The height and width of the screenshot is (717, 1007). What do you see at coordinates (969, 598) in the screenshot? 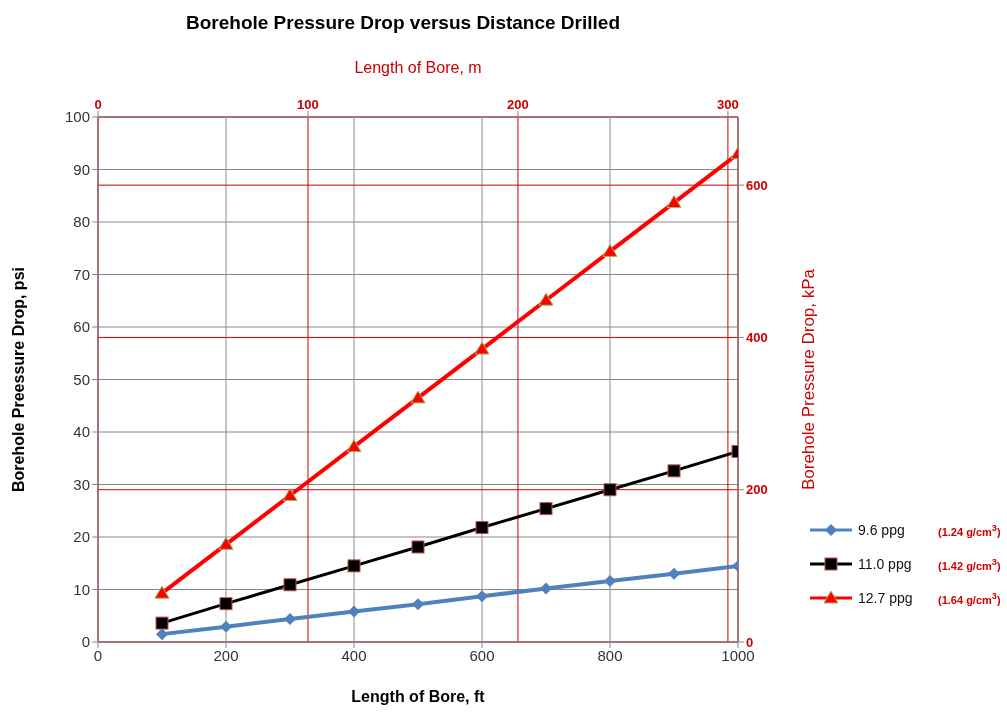
I see `text: (1.64 g/cm$^{3}$)` at bounding box center [969, 598].